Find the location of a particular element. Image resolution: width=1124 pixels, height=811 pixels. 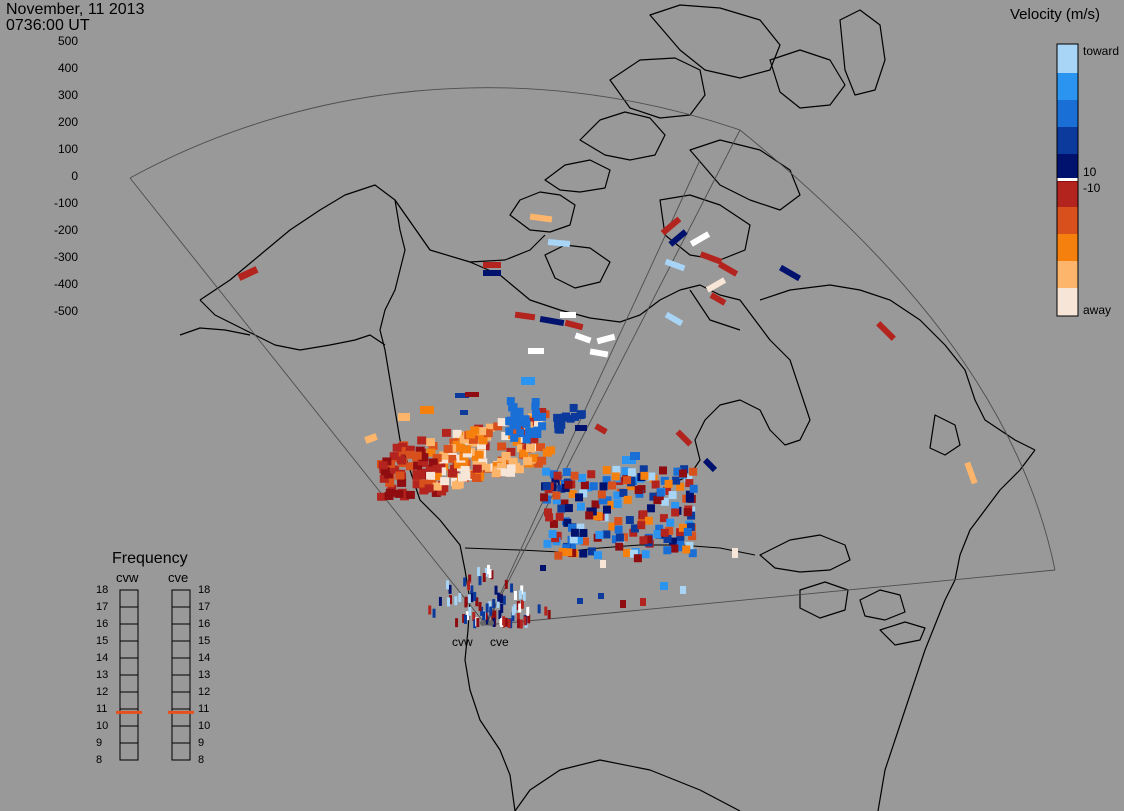

frequency-scale-label: 10 is located at coordinates (204, 726).